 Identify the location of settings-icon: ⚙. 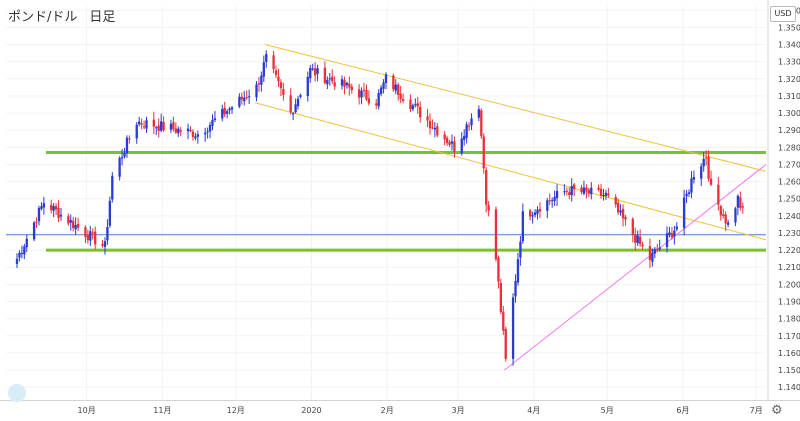
(777, 410).